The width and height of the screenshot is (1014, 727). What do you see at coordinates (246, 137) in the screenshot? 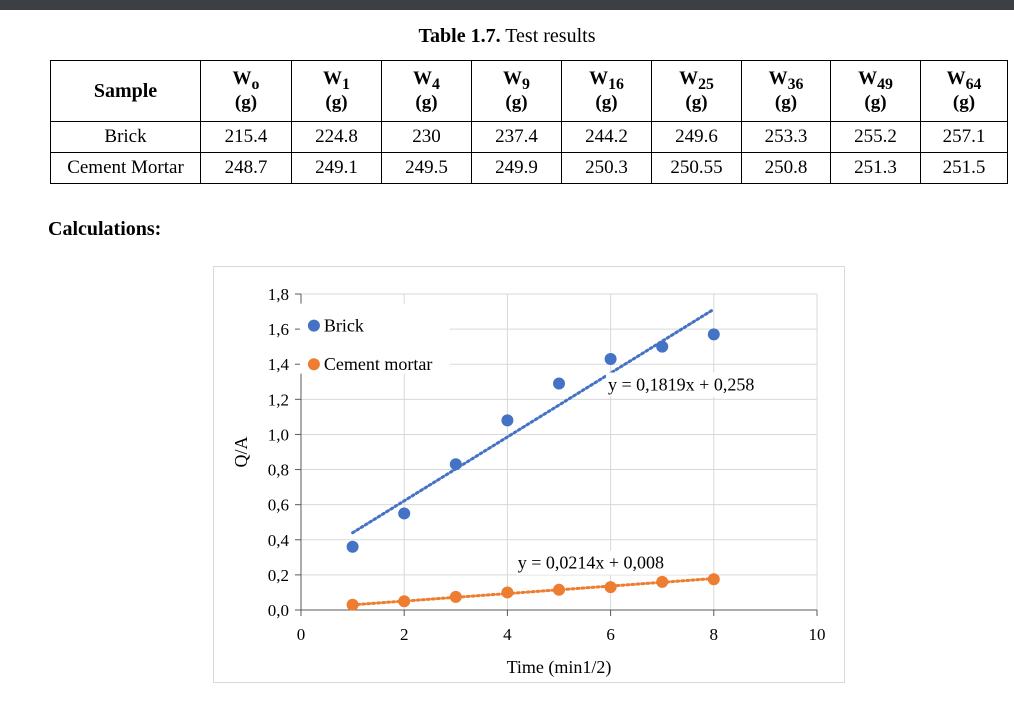
I see `cell-value: 215.4` at bounding box center [246, 137].